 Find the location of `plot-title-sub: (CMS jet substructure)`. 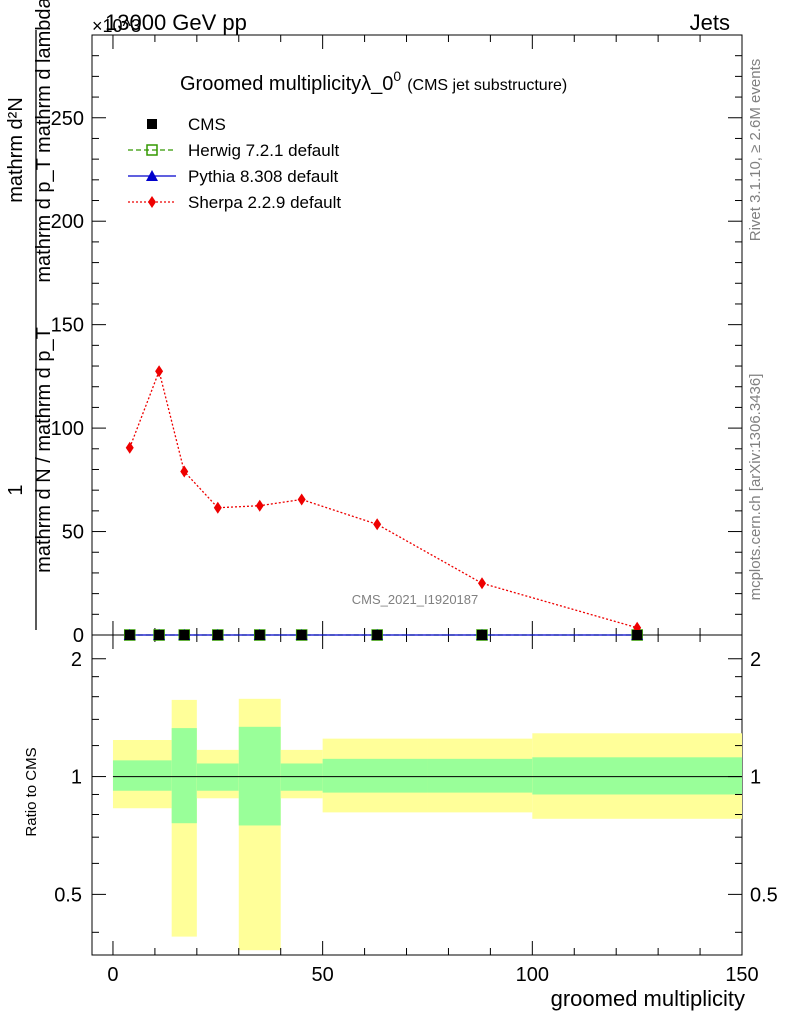

plot-title-sub: (CMS jet substructure) is located at coordinates (487, 85).